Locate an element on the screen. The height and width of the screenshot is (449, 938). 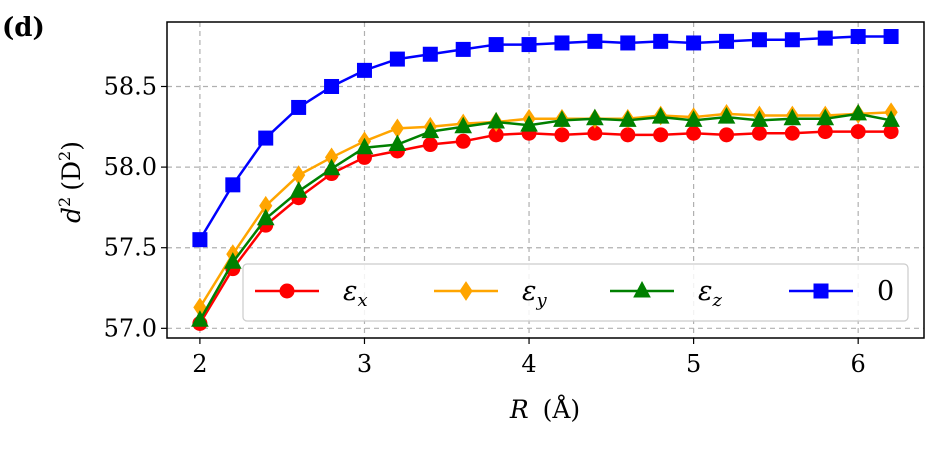
y-axis-label: d2(D2) is located at coordinates (70, 182).